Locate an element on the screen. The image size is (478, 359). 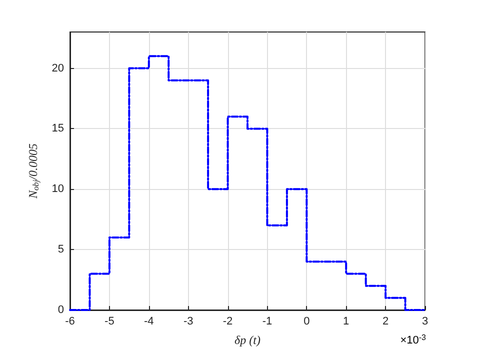
x-axis-title: δp (t) is located at coordinates (247, 340).